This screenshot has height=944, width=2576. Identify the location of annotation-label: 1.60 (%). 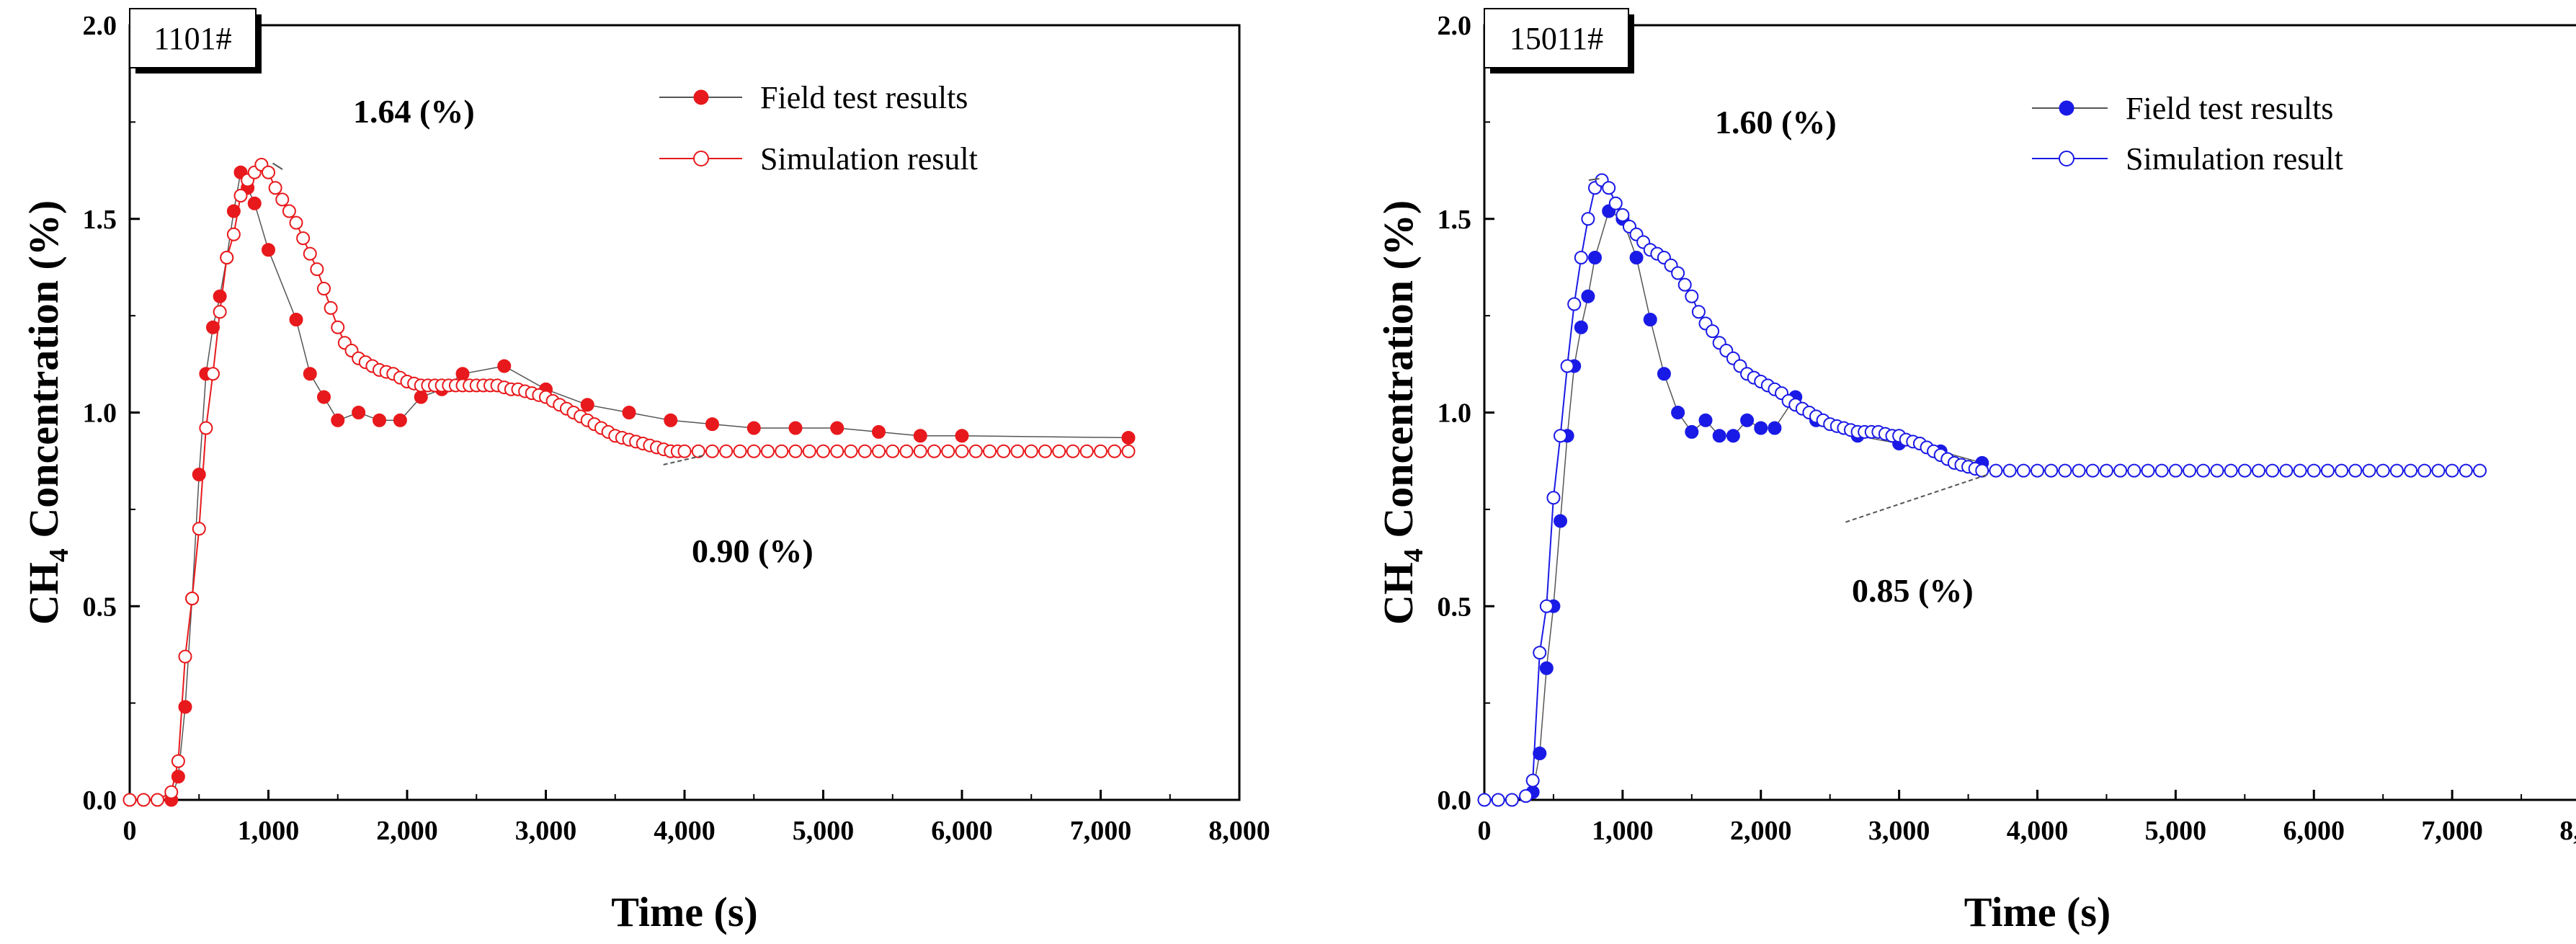
(1776, 122).